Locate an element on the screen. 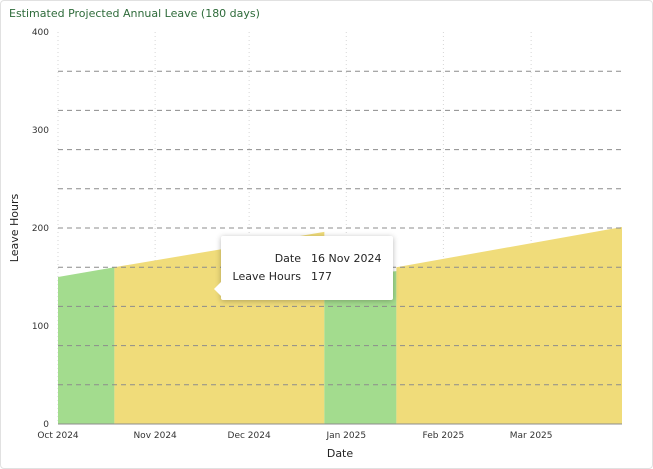  x-axis-title: Date is located at coordinates (340, 453).